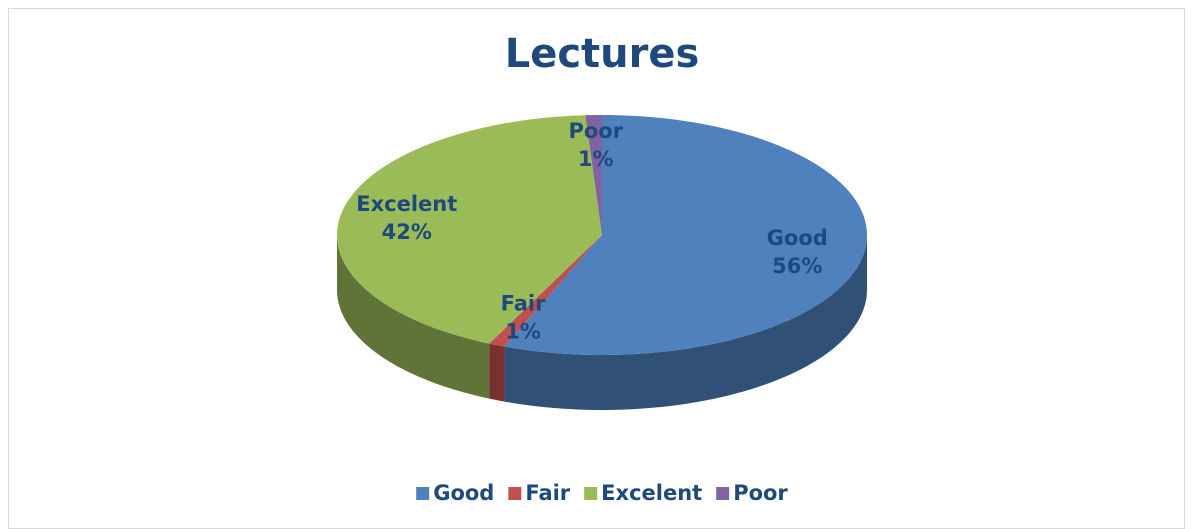 This screenshot has height=529, width=1193. What do you see at coordinates (797, 238) in the screenshot?
I see `data-label-category: Good` at bounding box center [797, 238].